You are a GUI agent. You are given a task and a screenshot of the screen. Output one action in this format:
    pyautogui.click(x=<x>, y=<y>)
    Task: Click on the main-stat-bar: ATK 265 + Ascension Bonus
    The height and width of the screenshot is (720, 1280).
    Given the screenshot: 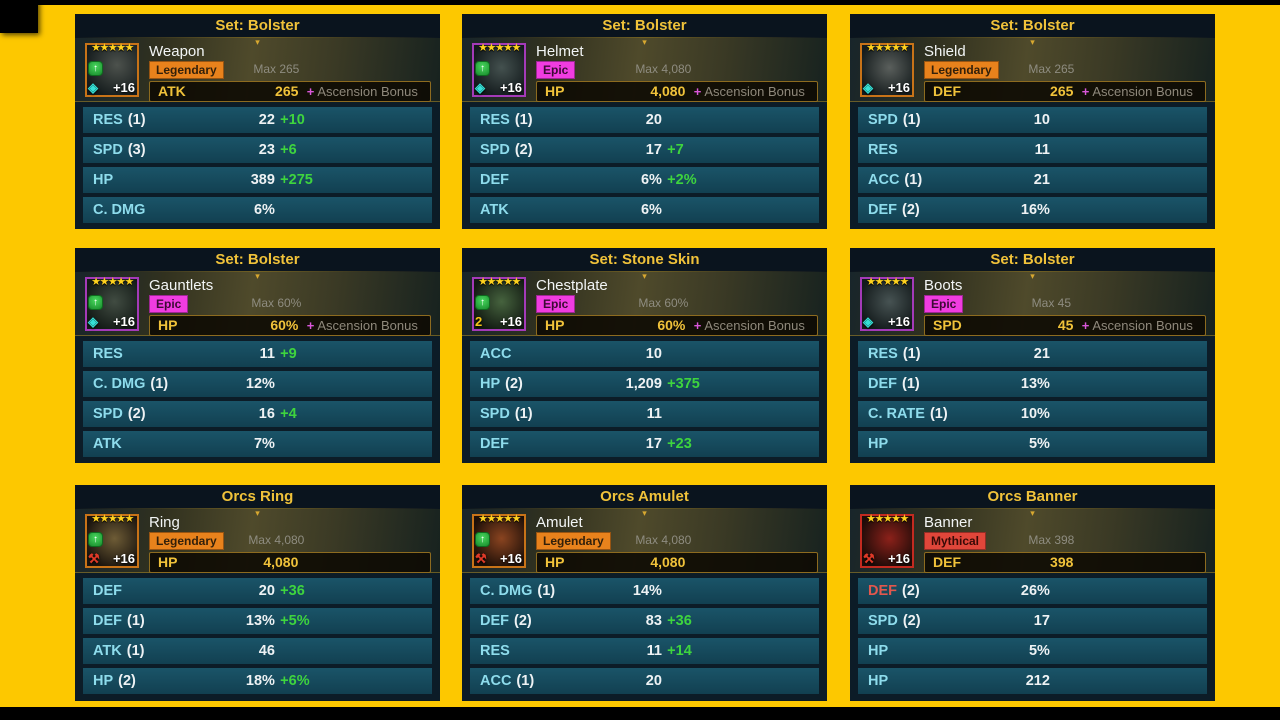 What is the action you would take?
    pyautogui.click(x=290, y=91)
    